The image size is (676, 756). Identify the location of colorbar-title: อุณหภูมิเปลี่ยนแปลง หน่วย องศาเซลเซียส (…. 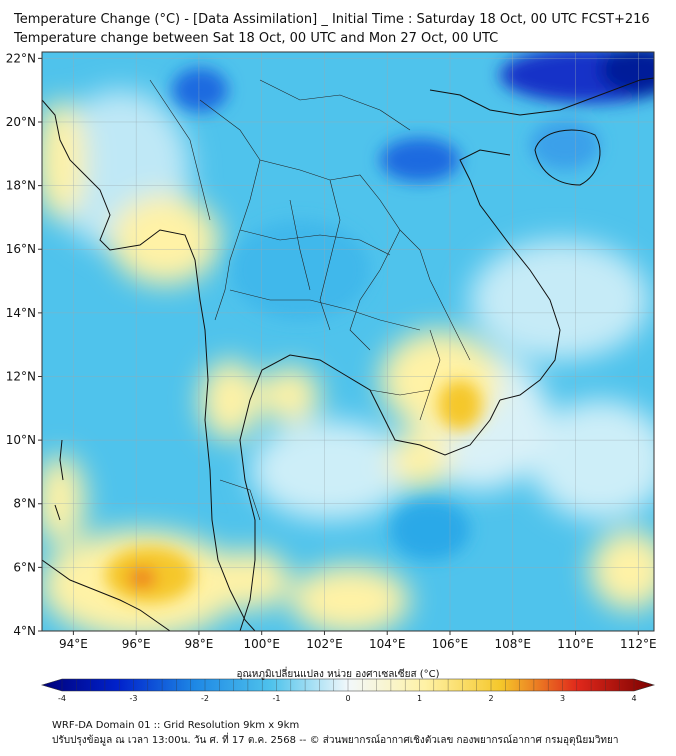
(338, 674).